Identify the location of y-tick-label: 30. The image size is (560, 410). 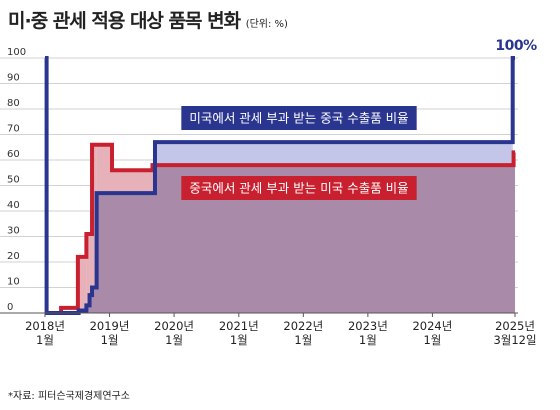
(13, 231).